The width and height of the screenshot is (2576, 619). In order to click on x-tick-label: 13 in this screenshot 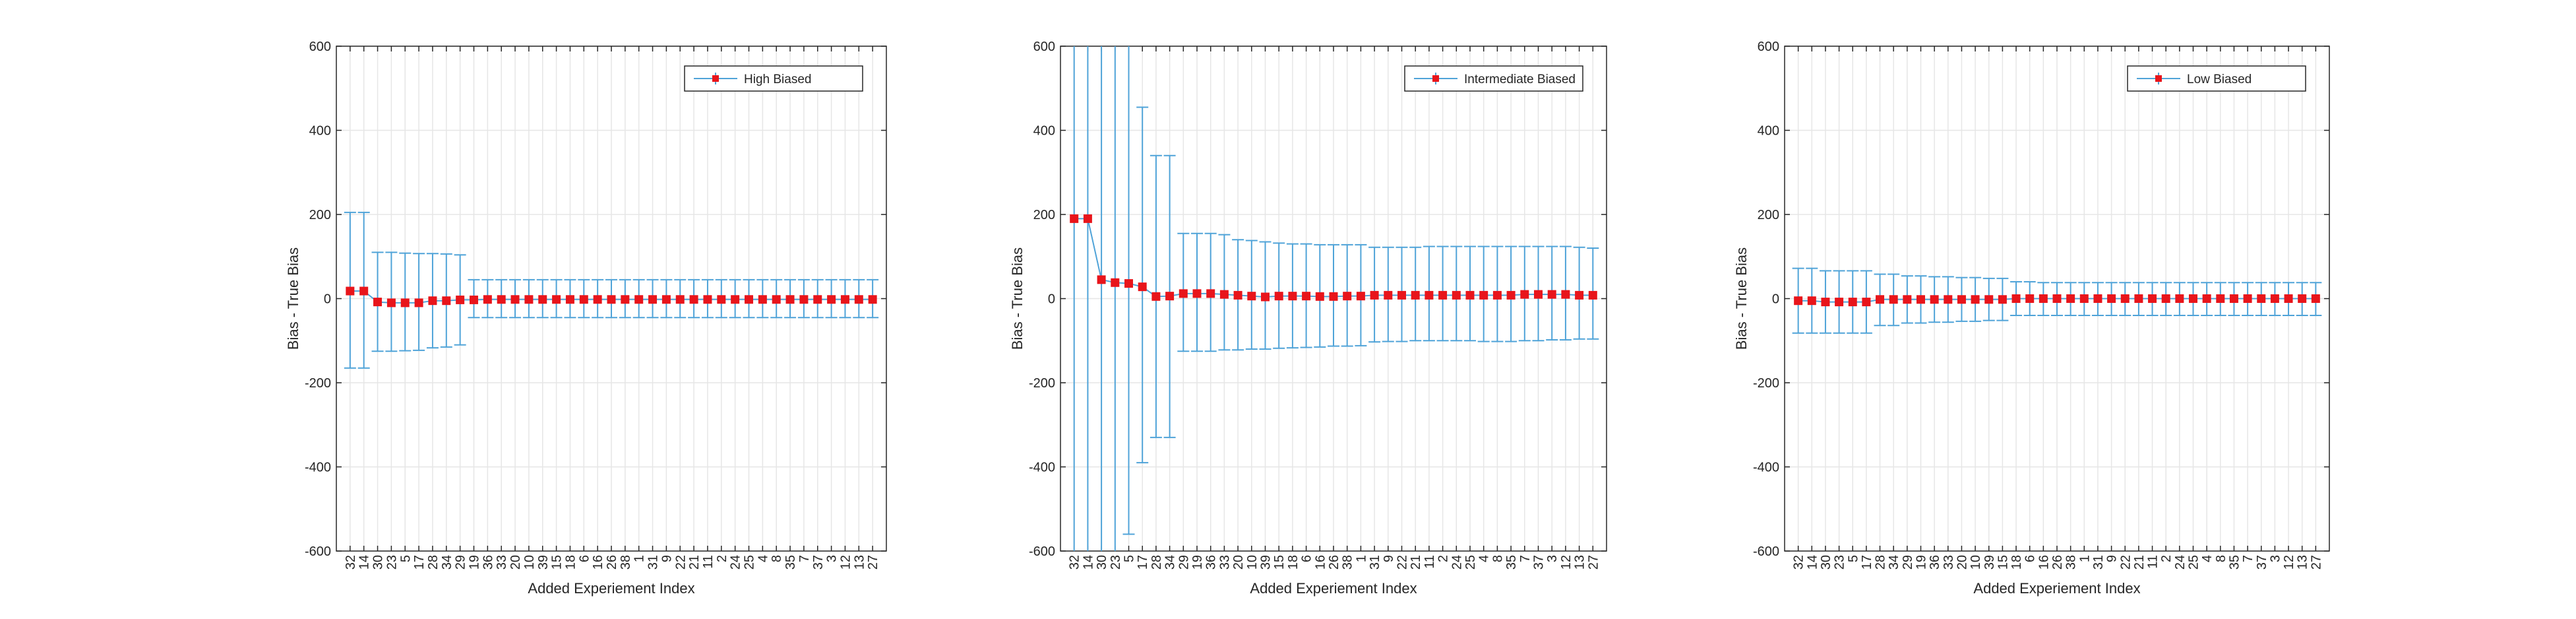, I will do `click(859, 562)`.